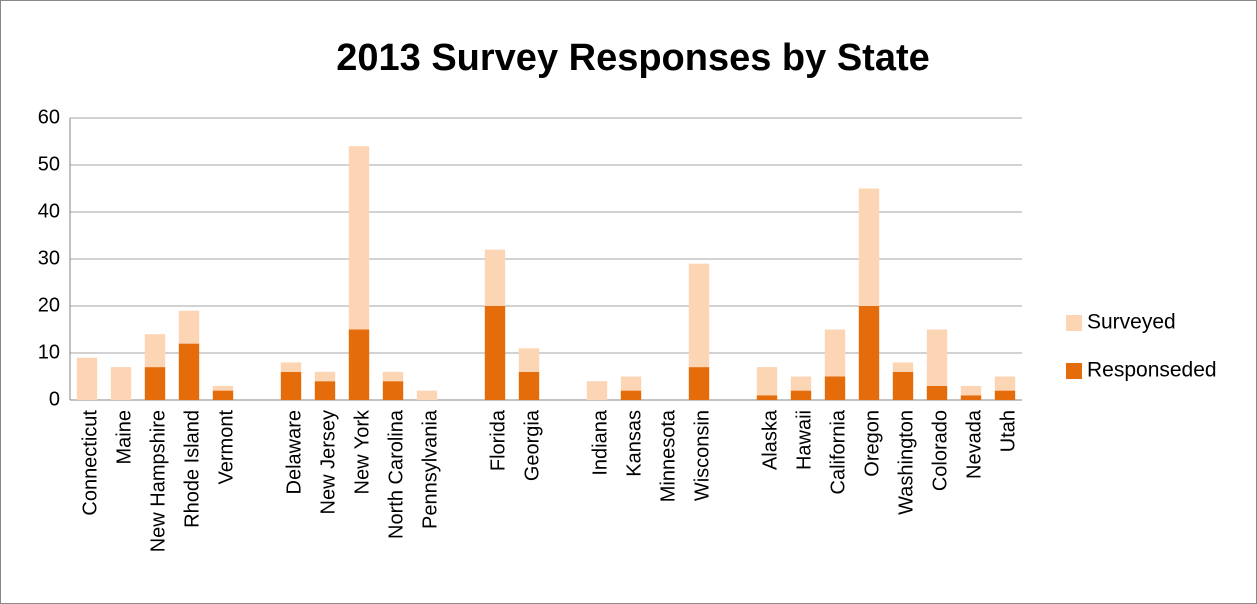 The width and height of the screenshot is (1257, 604). Describe the element at coordinates (396, 474) in the screenshot. I see `x-tick-label: North Carolina` at that location.